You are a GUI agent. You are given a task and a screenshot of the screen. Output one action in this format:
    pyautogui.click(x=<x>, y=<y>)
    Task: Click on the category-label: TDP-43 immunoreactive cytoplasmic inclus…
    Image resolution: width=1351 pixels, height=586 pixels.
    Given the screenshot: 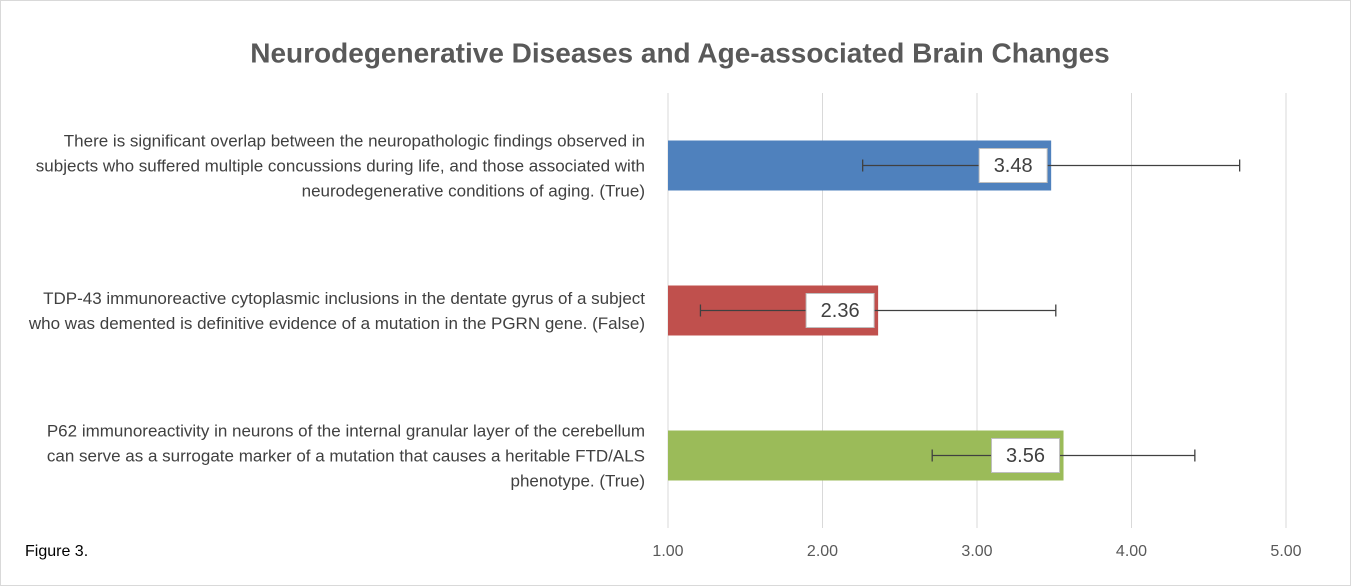 What is the action you would take?
    pyautogui.click(x=336, y=310)
    